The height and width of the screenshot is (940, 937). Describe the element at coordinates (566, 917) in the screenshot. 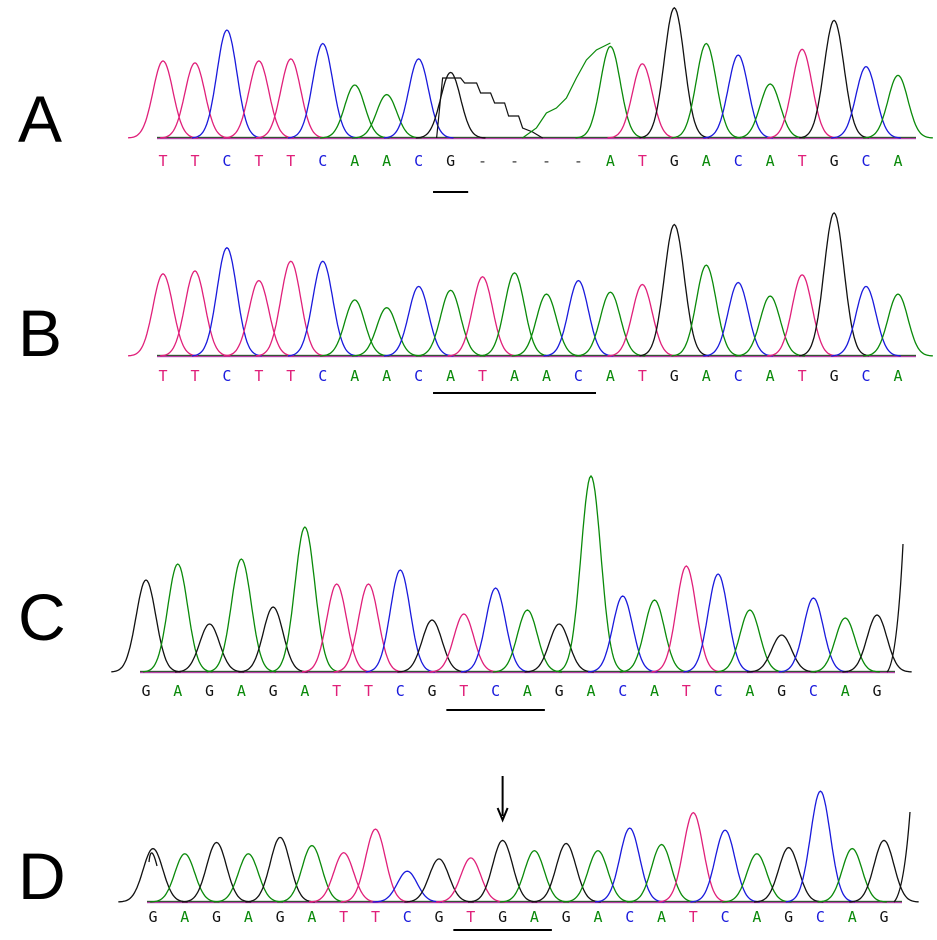

I see `base-call-d-13: G` at that location.